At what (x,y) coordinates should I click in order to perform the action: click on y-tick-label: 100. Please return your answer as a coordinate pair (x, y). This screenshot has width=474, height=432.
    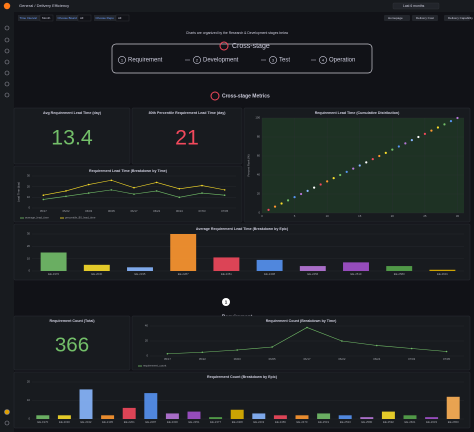
    Looking at the image, I should click on (257, 118).